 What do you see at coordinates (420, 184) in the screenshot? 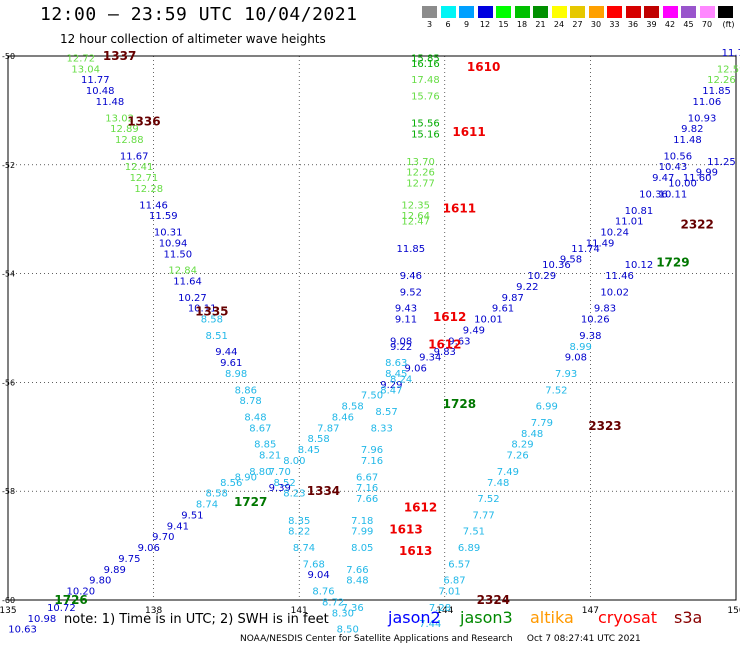
I see `wave-height-value: 12.77` at bounding box center [420, 184].